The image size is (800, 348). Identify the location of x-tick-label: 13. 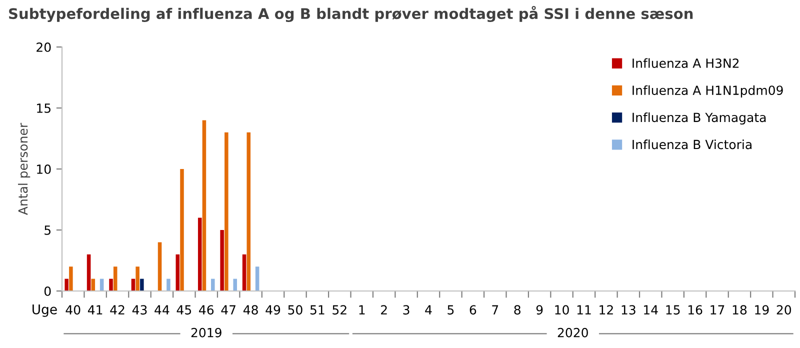
(629, 310).